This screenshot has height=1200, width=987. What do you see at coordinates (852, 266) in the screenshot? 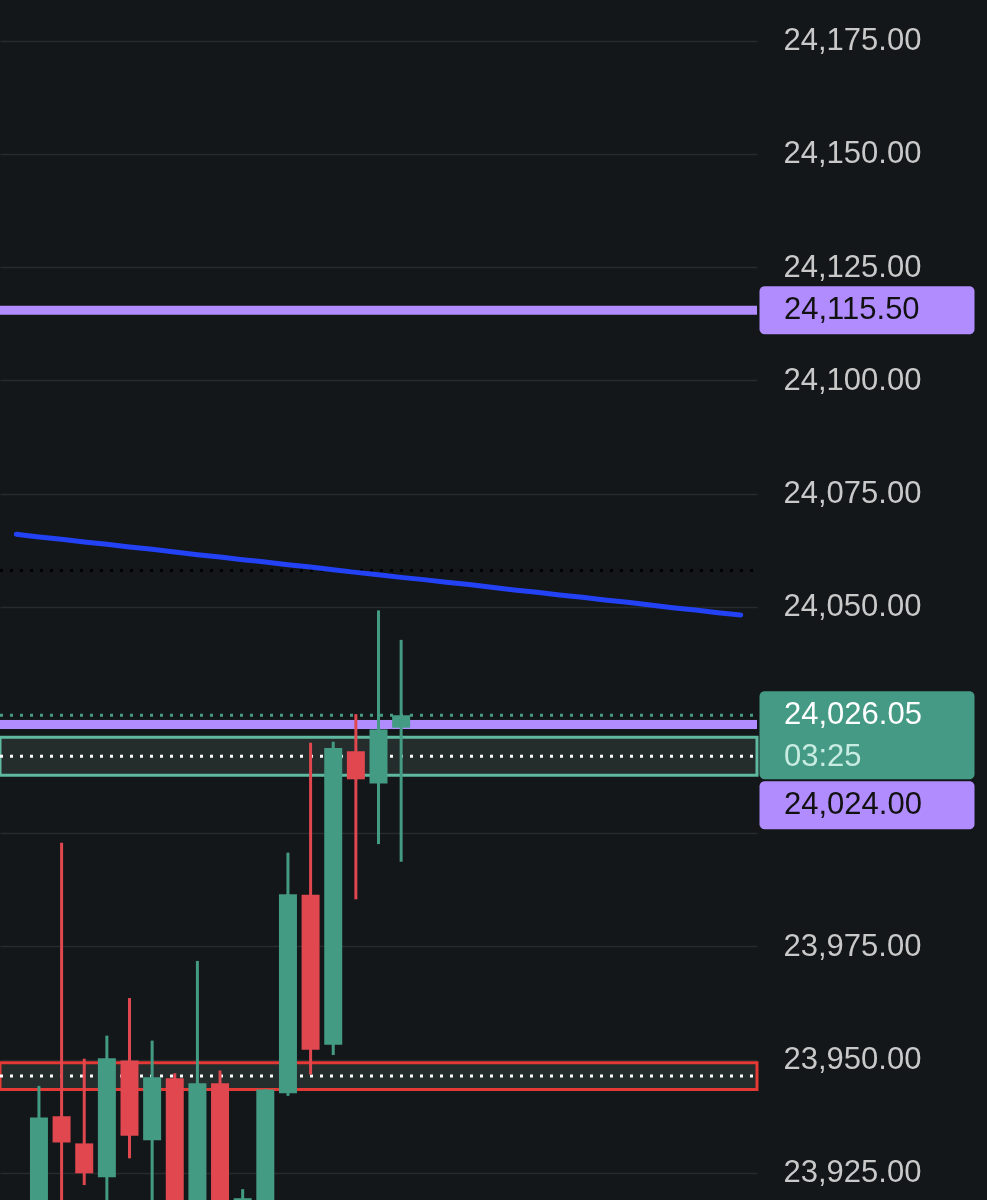
I see `y-tick-label: 24,125.00` at bounding box center [852, 266].